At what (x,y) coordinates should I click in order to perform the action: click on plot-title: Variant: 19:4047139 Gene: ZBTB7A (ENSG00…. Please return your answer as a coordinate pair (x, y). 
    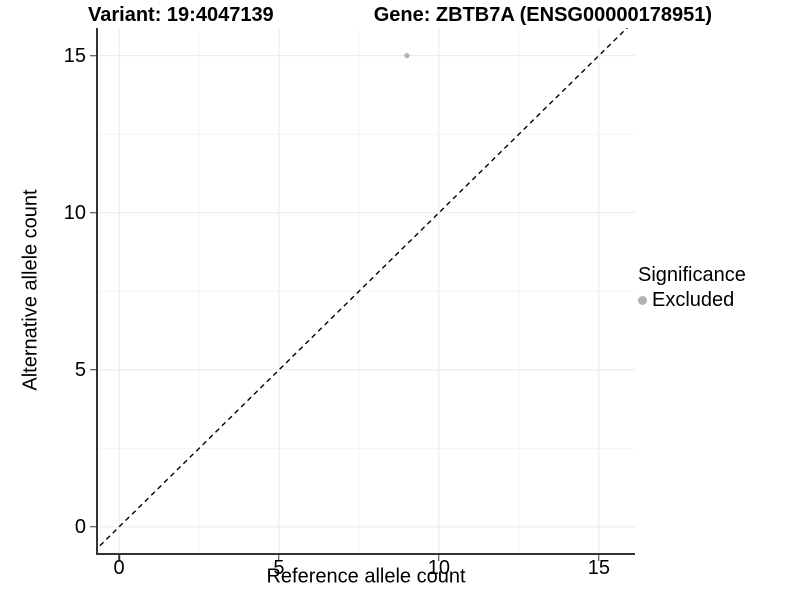
    Looking at the image, I should click on (400, 15).